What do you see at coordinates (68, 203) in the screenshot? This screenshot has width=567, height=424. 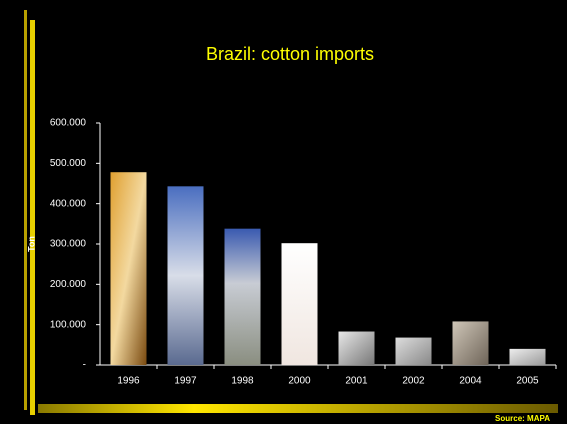 I see `y-tick-label: 400.000` at bounding box center [68, 203].